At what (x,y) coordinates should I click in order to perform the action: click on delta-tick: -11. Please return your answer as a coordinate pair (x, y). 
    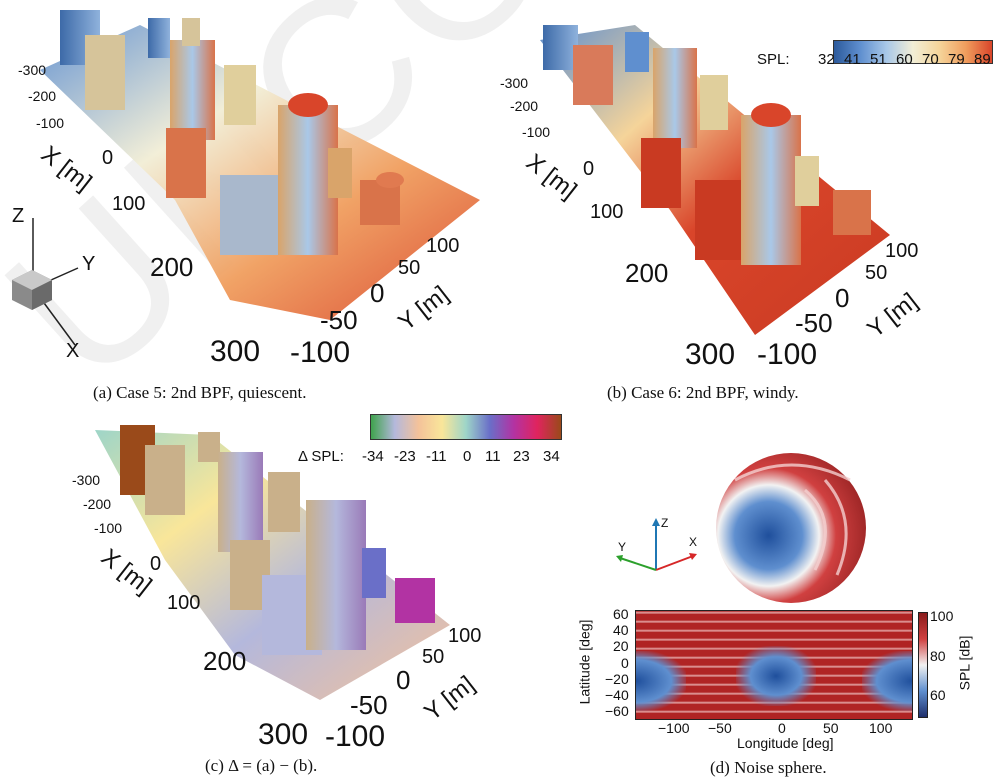
    Looking at the image, I should click on (436, 456).